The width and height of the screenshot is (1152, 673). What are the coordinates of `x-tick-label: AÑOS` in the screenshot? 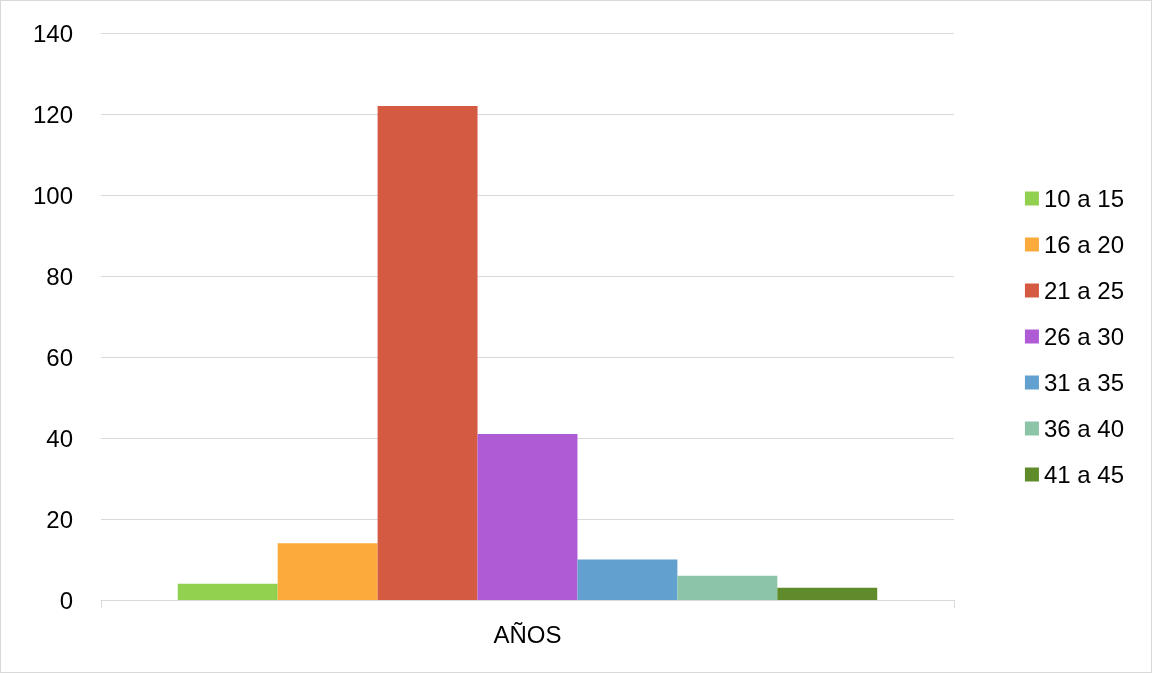 It's located at (527, 634).